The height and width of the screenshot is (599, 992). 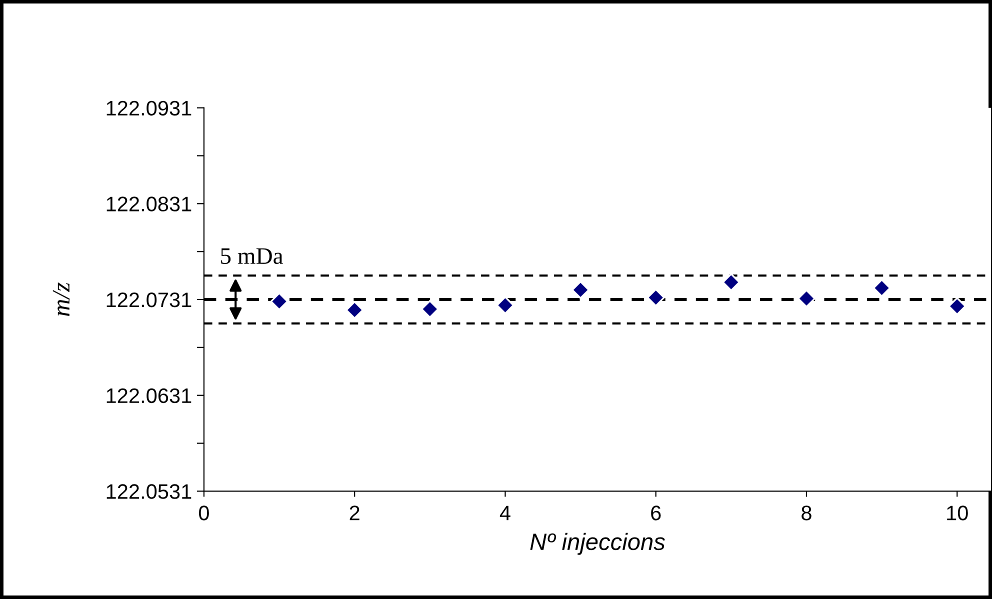 What do you see at coordinates (149, 108) in the screenshot?
I see `y-tick-label: 122.0931` at bounding box center [149, 108].